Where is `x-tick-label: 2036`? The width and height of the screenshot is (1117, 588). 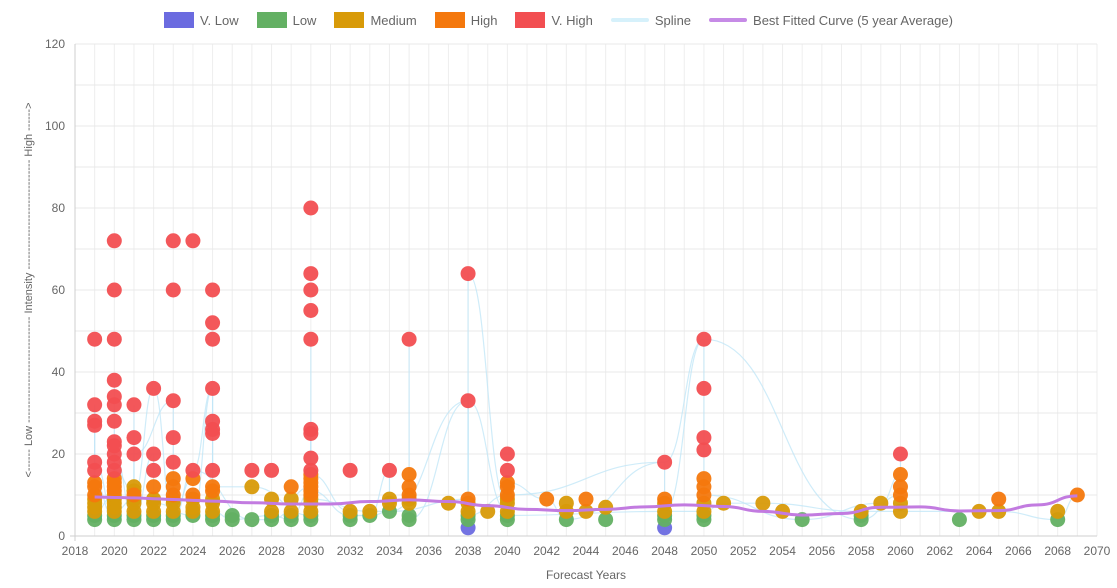 x-tick-label: 2036 is located at coordinates (428, 551).